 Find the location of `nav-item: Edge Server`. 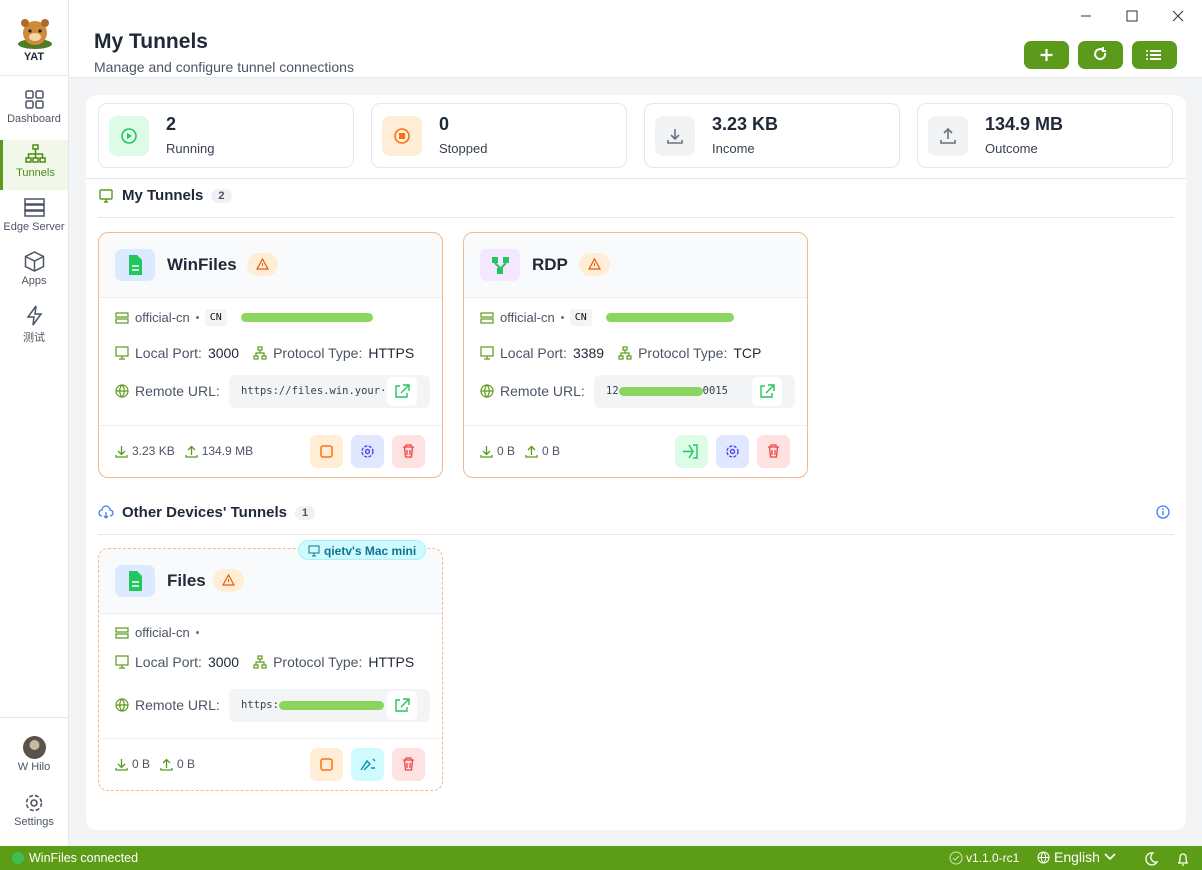

nav-item: Edge Server is located at coordinates (34, 219).